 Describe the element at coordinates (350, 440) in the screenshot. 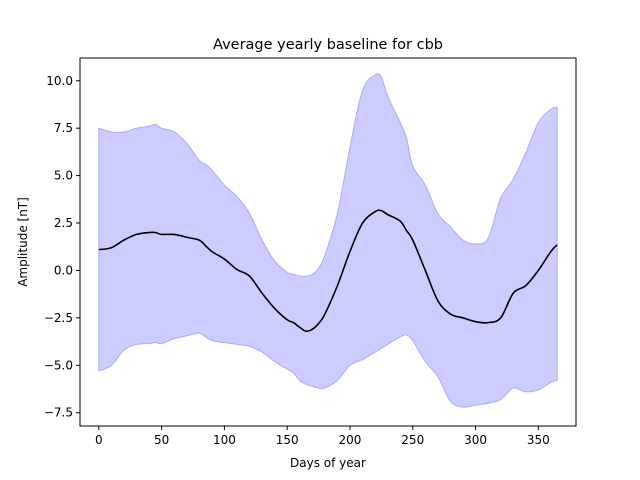

I see `x-tick-label: 200` at that location.